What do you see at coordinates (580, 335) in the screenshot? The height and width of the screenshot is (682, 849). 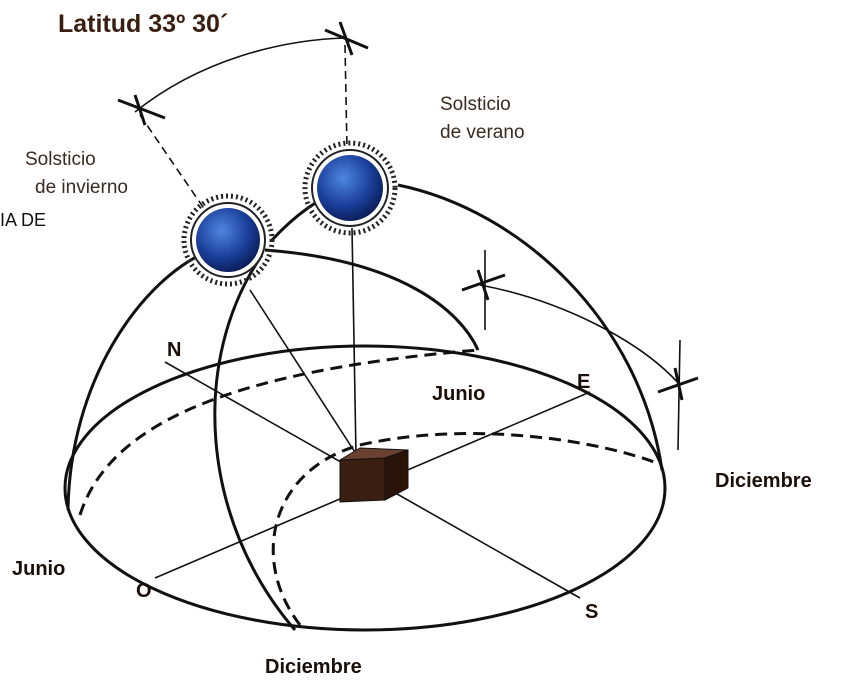 I see `right-arc` at bounding box center [580, 335].